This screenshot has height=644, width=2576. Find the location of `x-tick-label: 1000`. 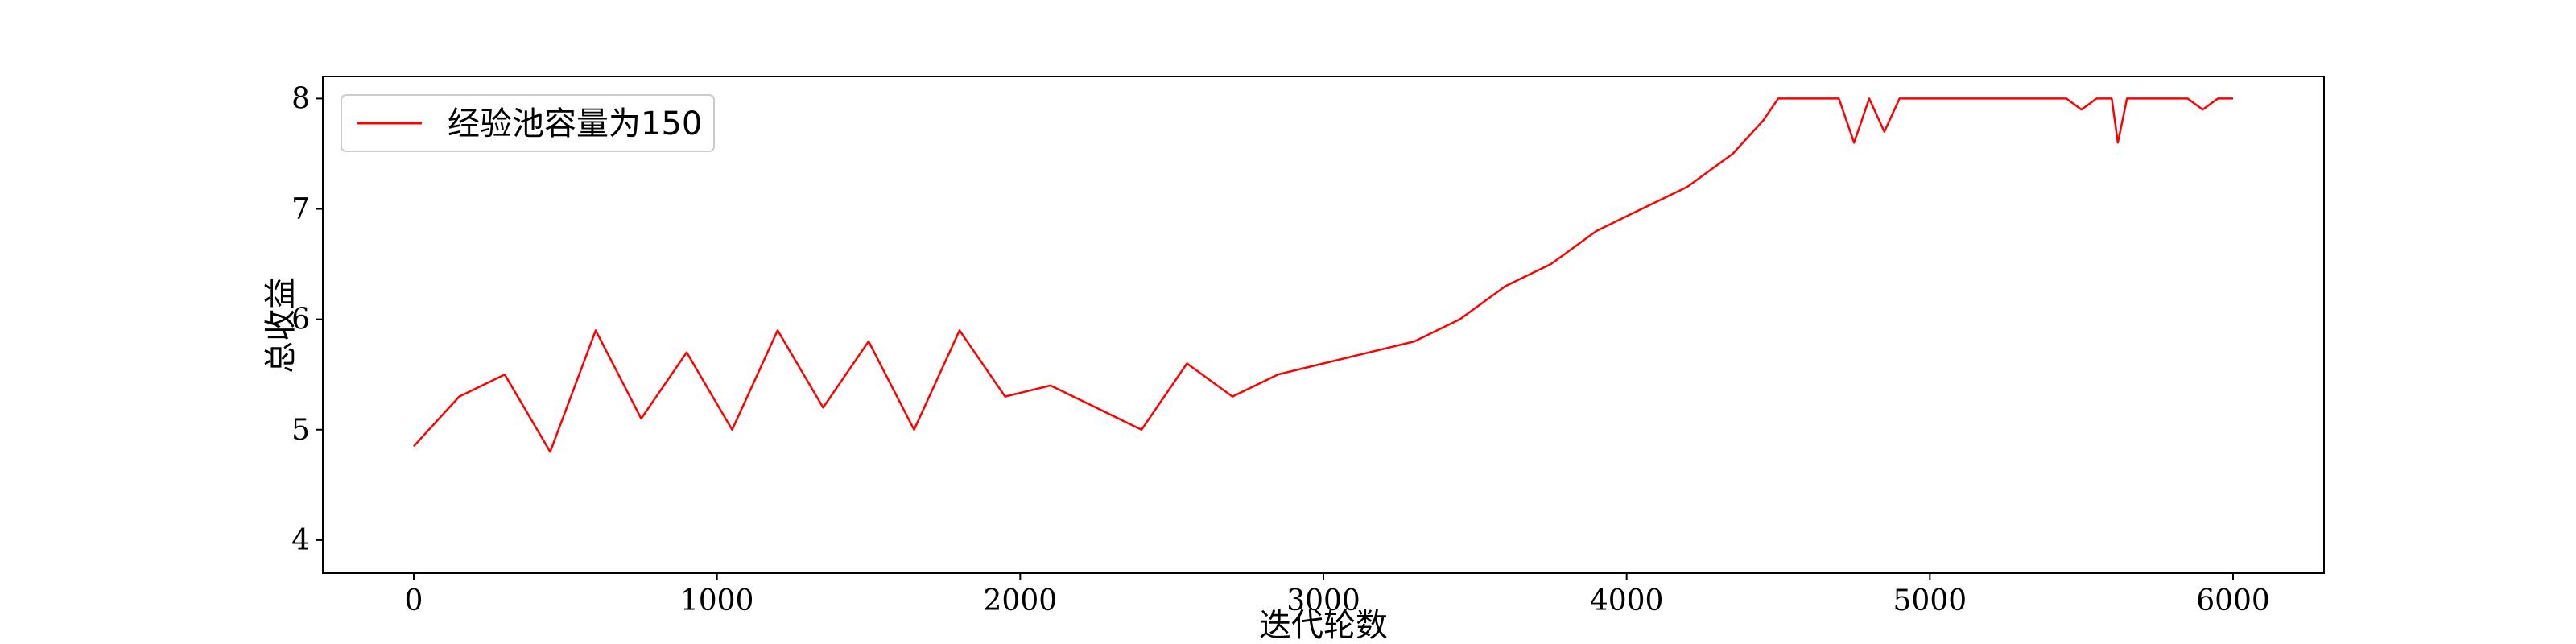

x-tick-label: 1000 is located at coordinates (717, 600).